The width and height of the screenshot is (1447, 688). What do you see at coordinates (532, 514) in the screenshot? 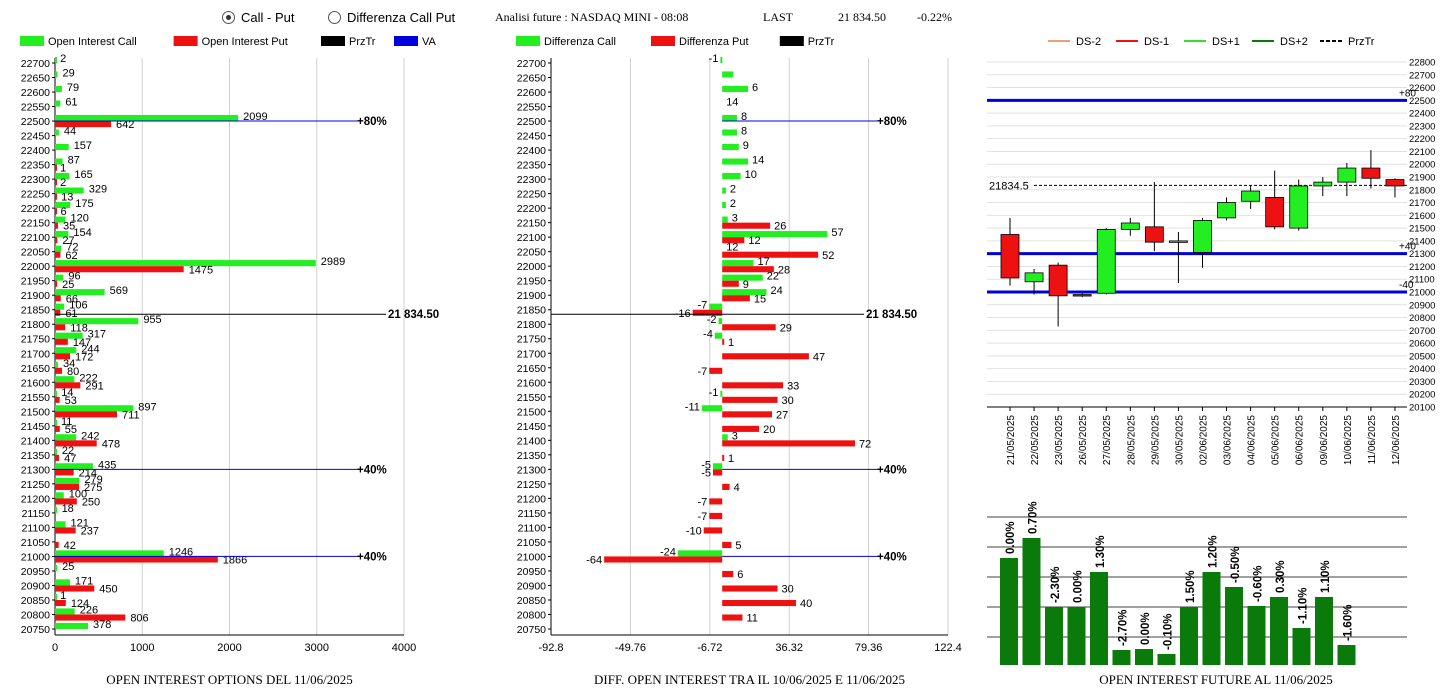
I see `y-tick-label: 21150` at bounding box center [532, 514].